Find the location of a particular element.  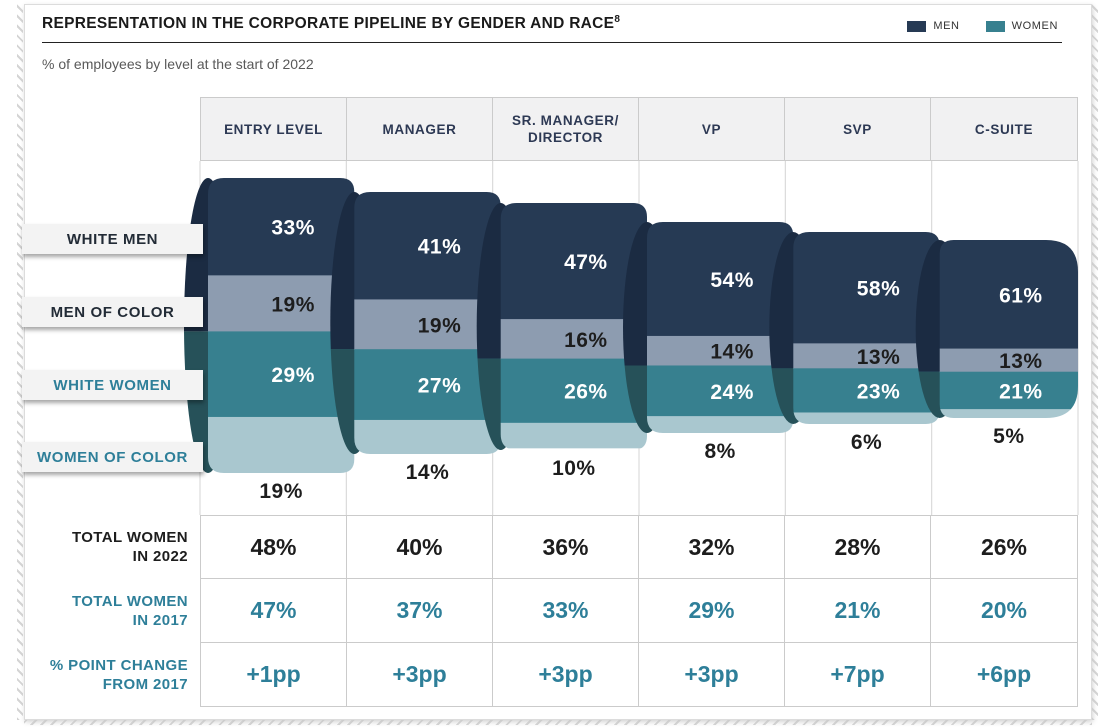

summary-value: 20% is located at coordinates (1004, 611).